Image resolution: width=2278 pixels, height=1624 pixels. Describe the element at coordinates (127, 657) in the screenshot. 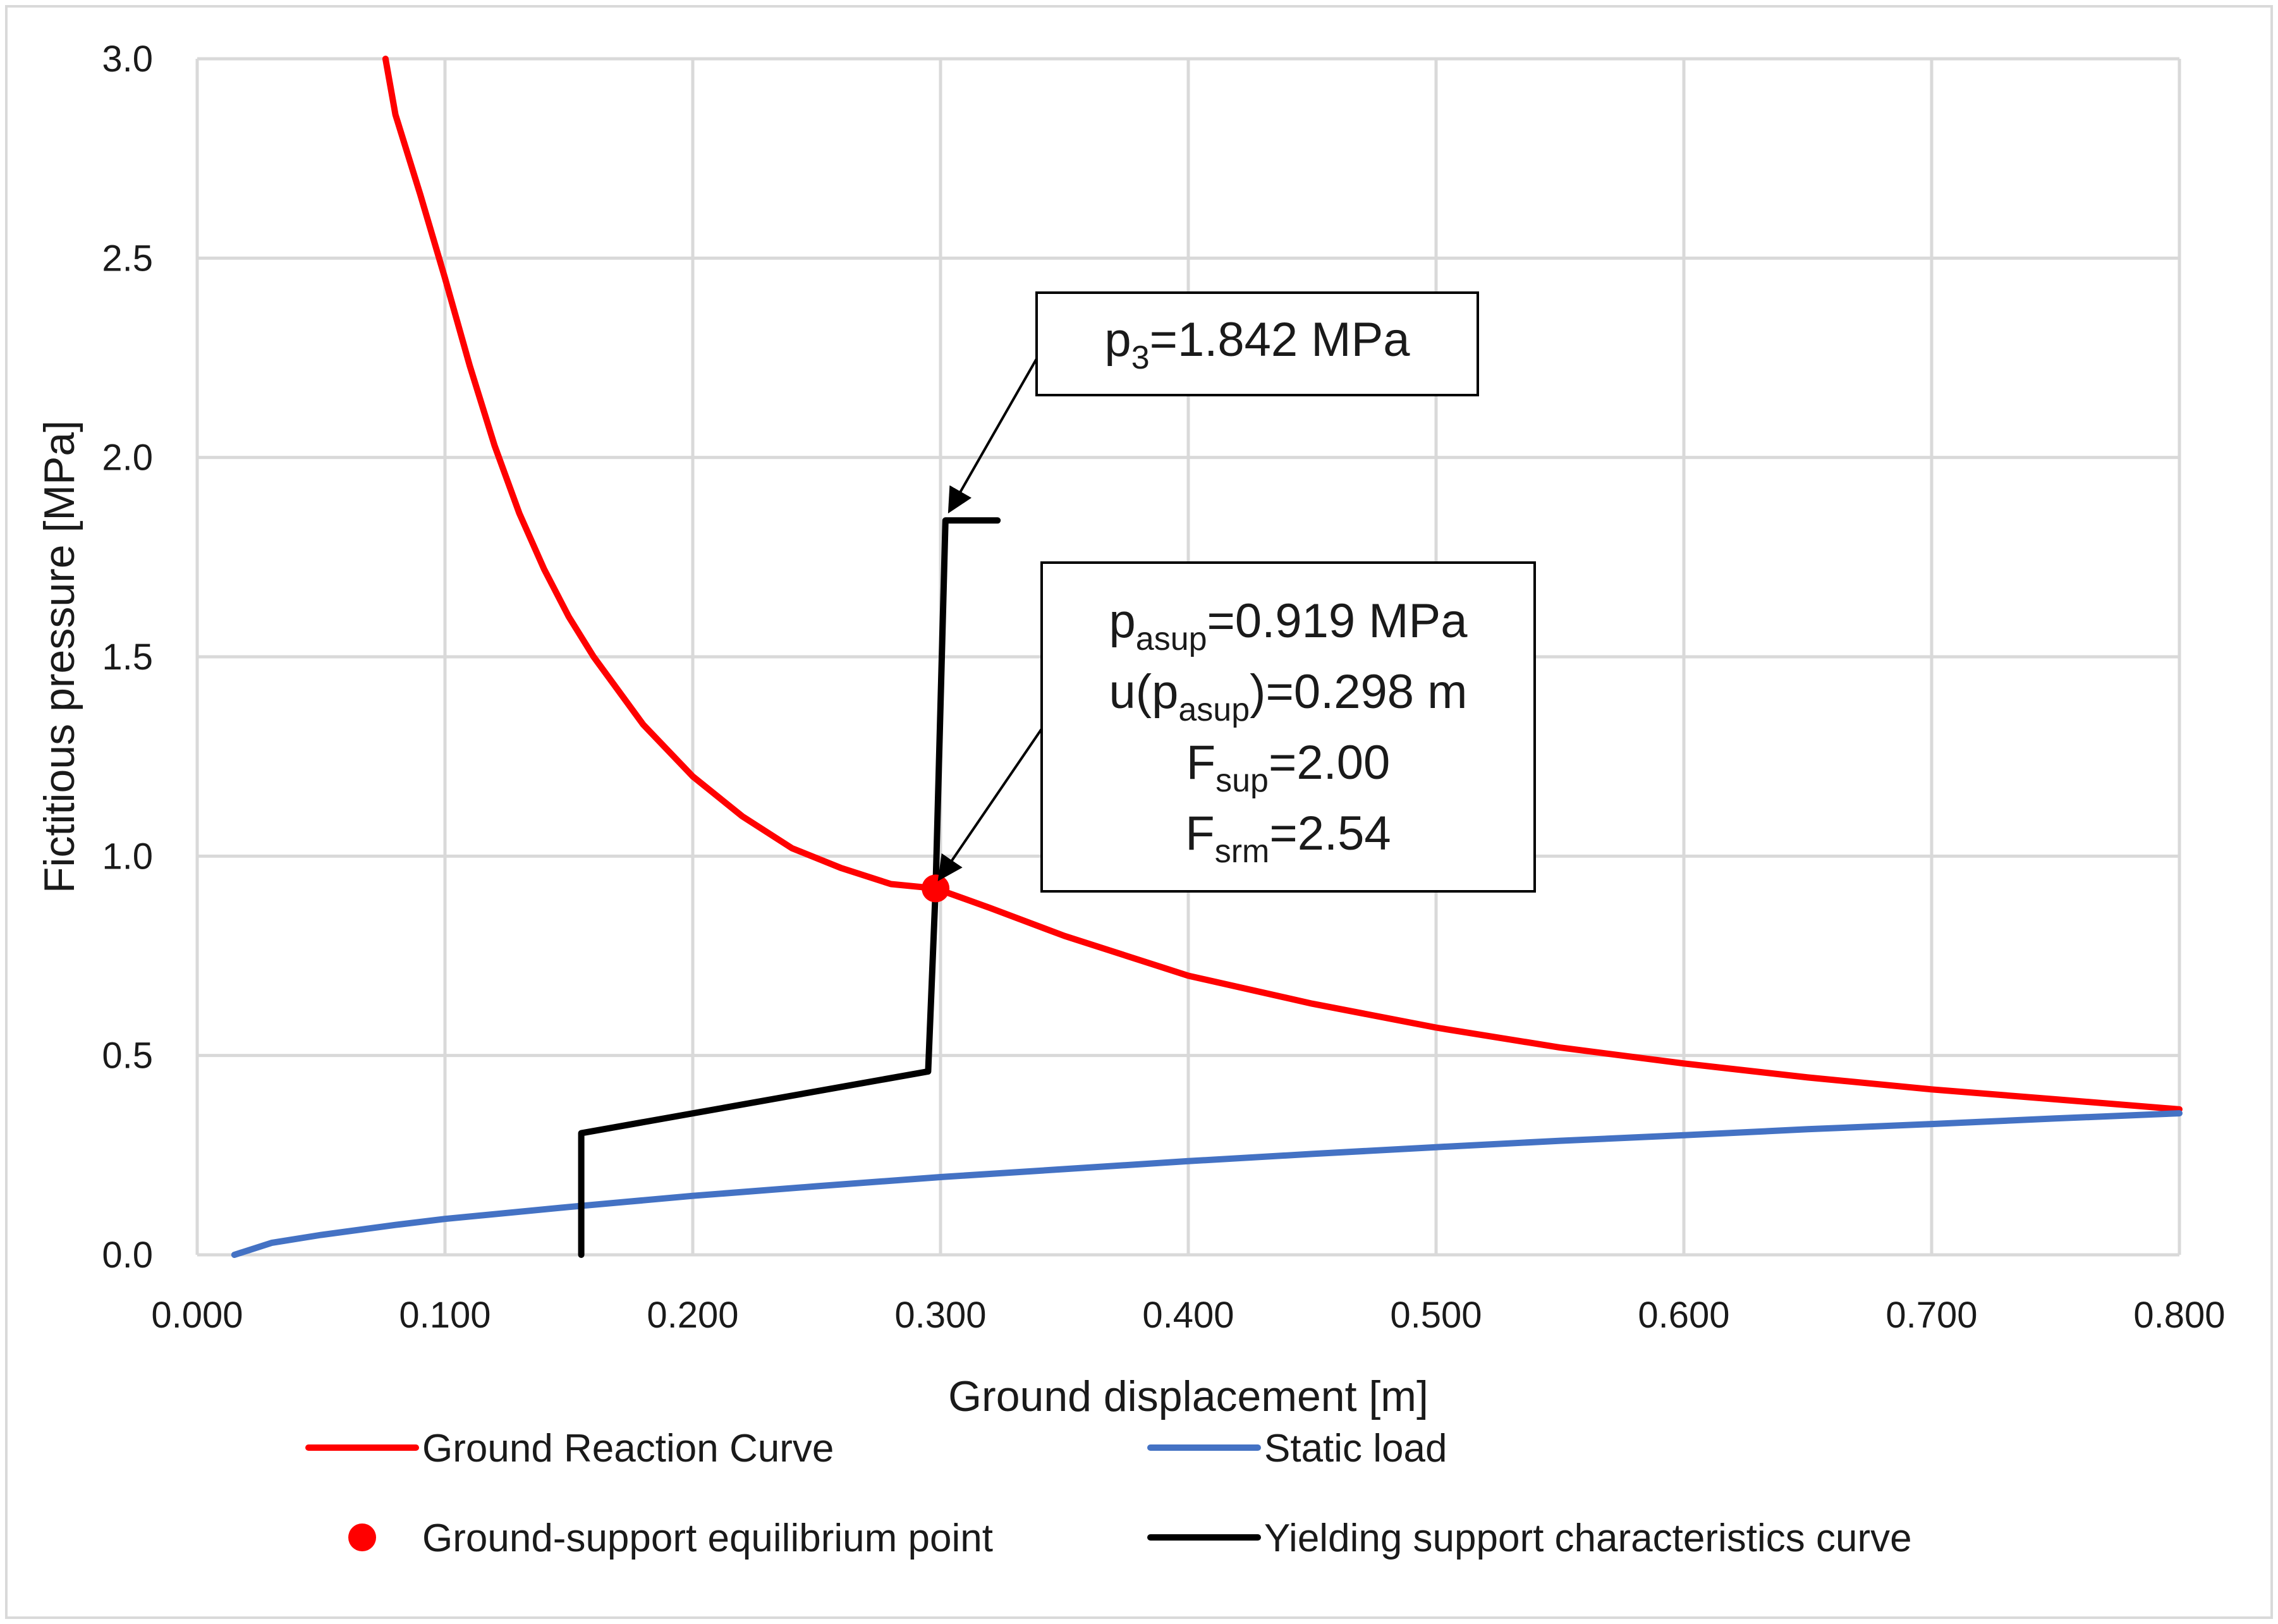

I see `y-tick-label: 1.5` at that location.